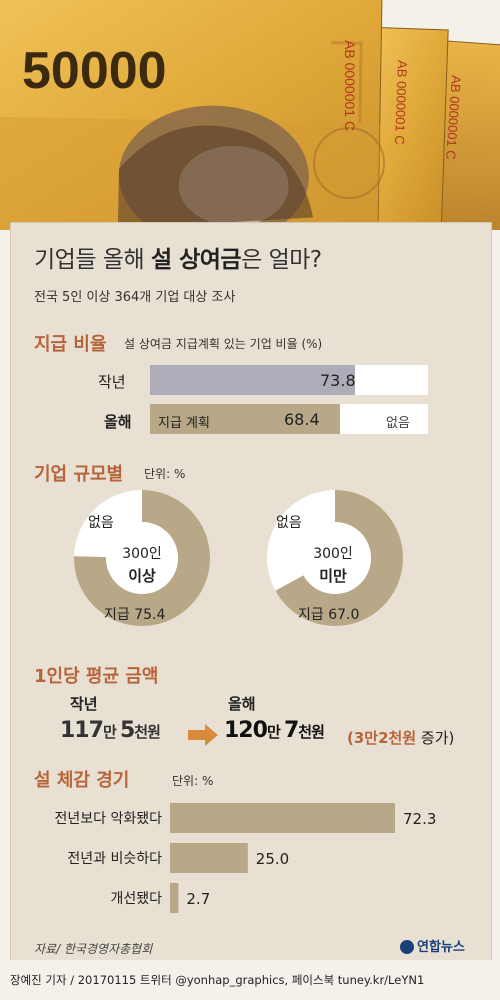 This screenshot has height=1000, width=500. I want to click on size-unit: 단위: %, so click(165, 474).